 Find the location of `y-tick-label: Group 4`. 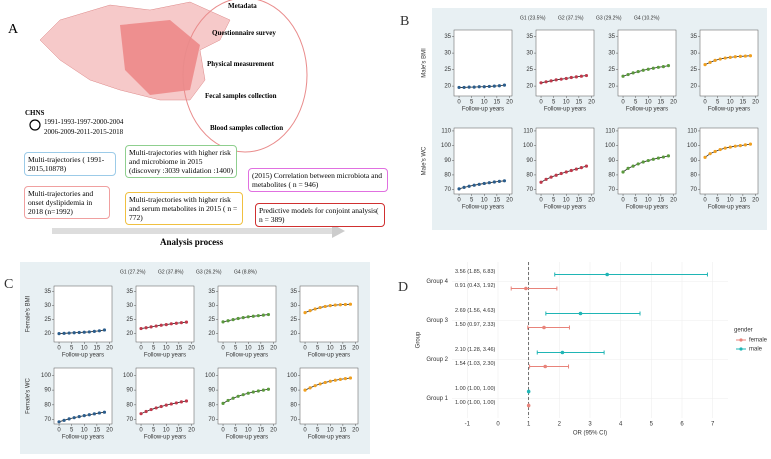

y-tick-label: Group 4 is located at coordinates (437, 282).